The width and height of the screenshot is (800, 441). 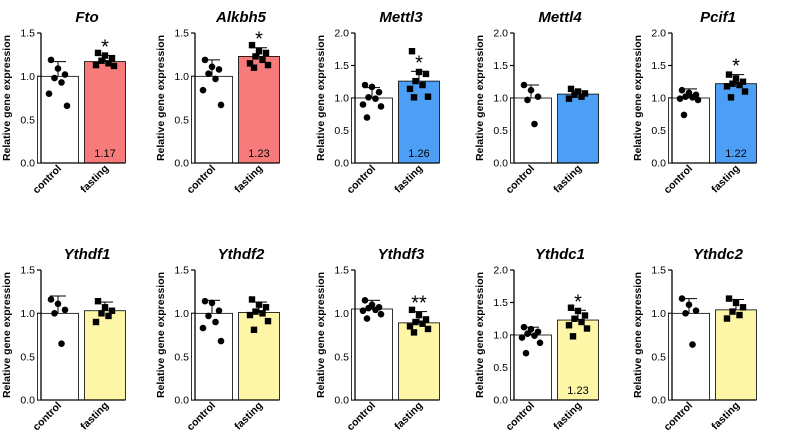 I want to click on ythdf1-category-label-control: control, so click(x=47, y=417).